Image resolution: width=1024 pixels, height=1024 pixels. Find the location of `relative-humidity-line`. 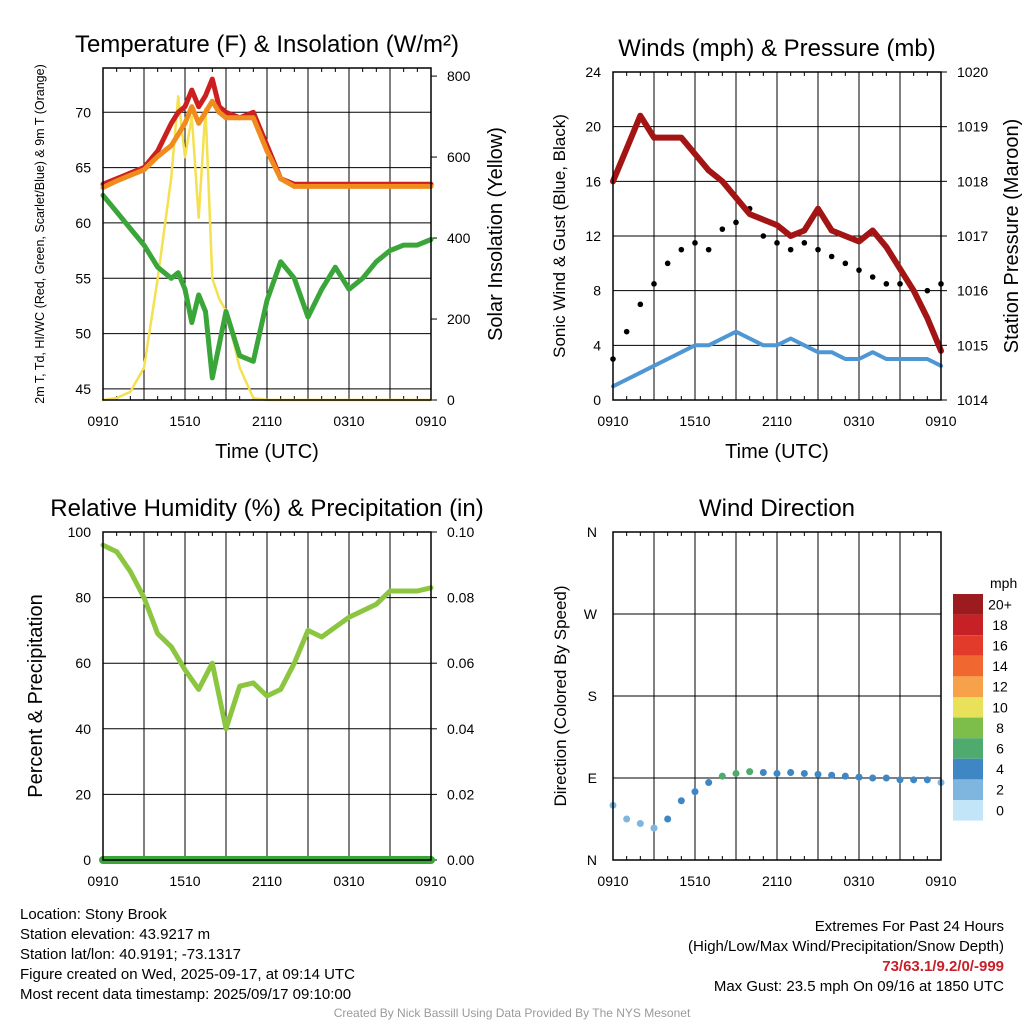

relative-humidity-line is located at coordinates (267, 637).